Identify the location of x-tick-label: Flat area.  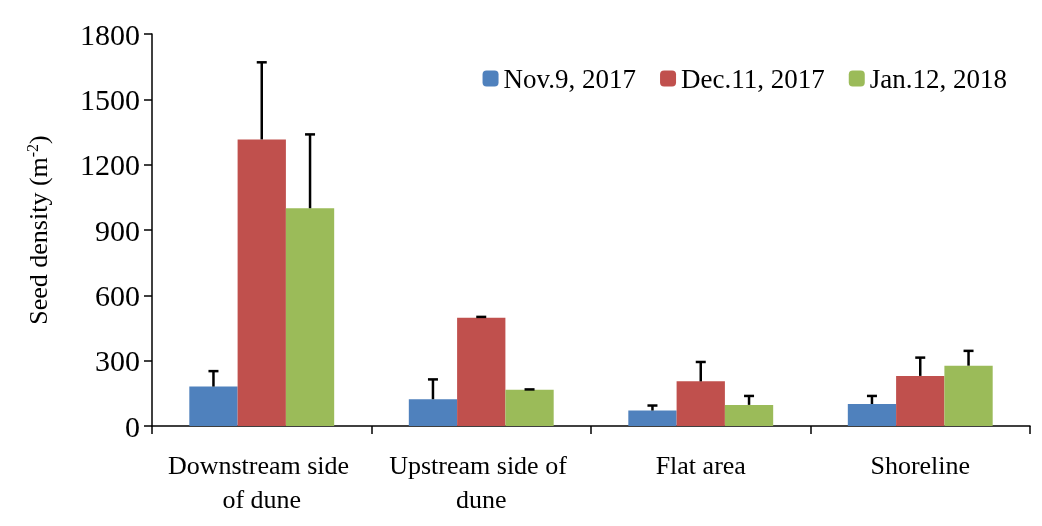
(701, 465).